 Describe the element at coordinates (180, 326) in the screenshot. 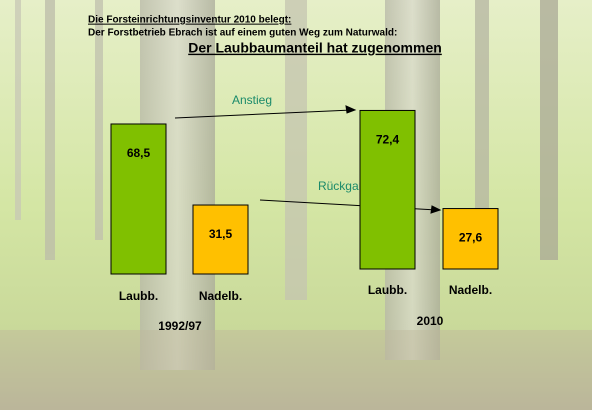

I see `group-label: 1992/97` at that location.